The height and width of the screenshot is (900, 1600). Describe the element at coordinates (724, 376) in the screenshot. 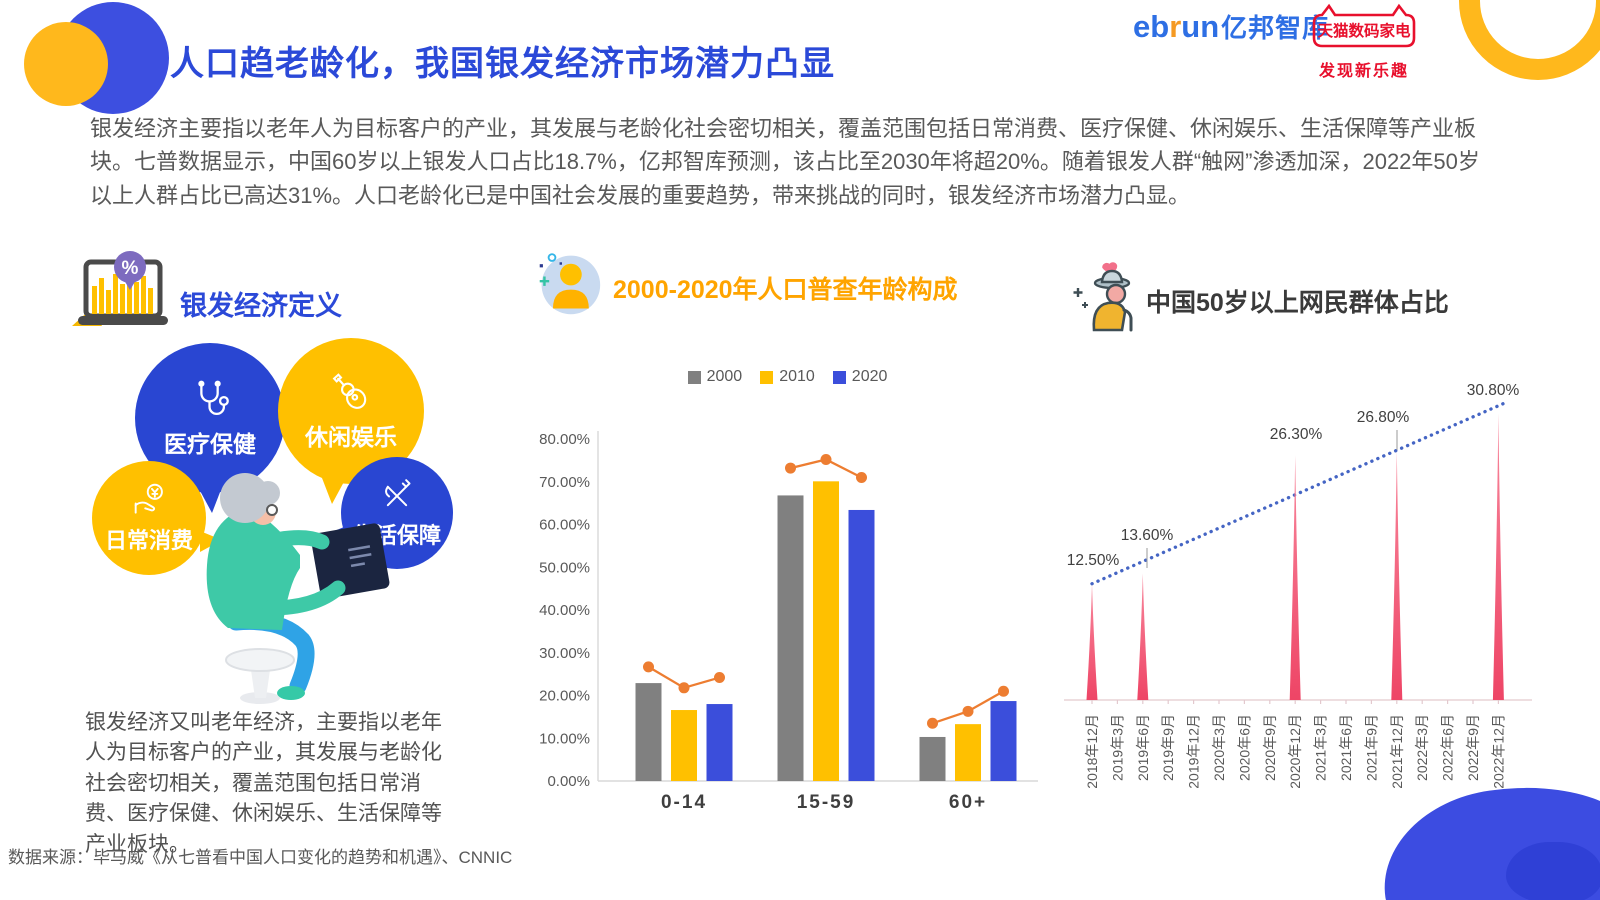

I see `legend-label: 2000` at that location.